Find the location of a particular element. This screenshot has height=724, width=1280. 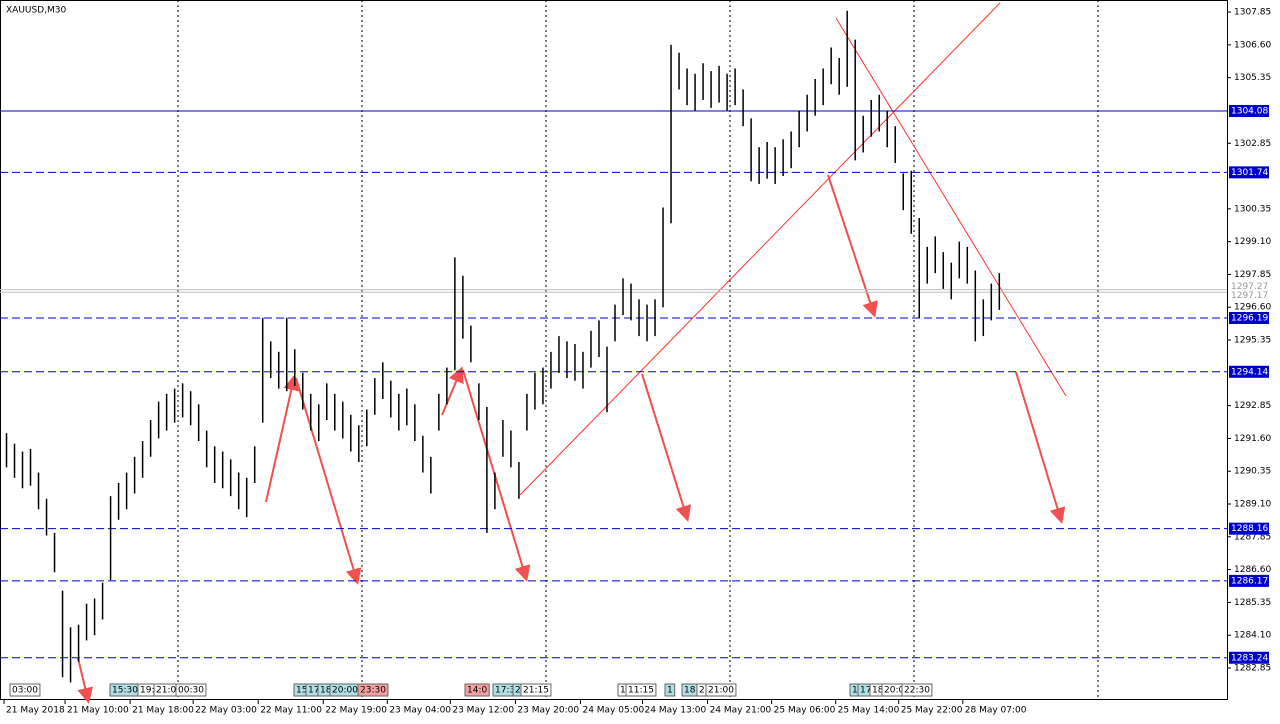

x-tick-label: 22 May 19:00 is located at coordinates (356, 711).